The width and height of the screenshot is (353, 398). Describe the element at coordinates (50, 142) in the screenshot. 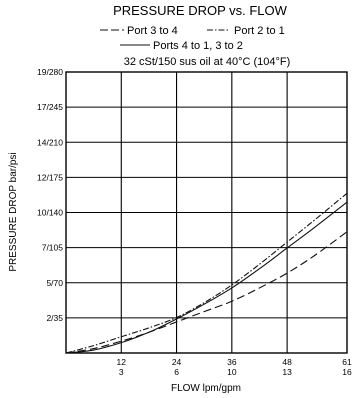

I see `y-tick-label: 14/210` at that location.